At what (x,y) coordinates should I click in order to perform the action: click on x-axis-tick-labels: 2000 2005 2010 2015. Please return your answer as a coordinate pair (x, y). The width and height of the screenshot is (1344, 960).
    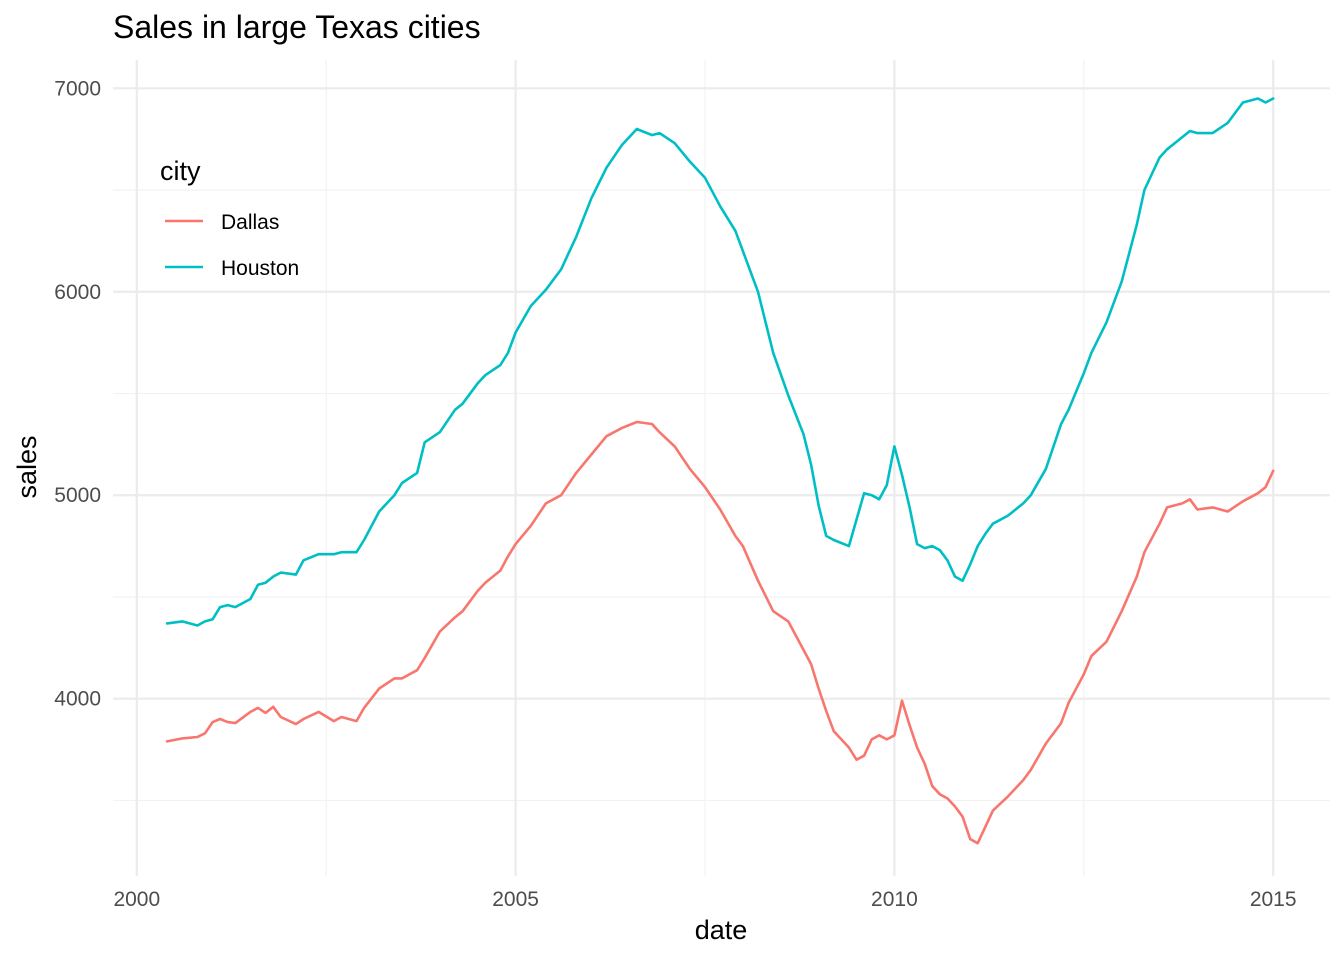
    Looking at the image, I should click on (704, 899).